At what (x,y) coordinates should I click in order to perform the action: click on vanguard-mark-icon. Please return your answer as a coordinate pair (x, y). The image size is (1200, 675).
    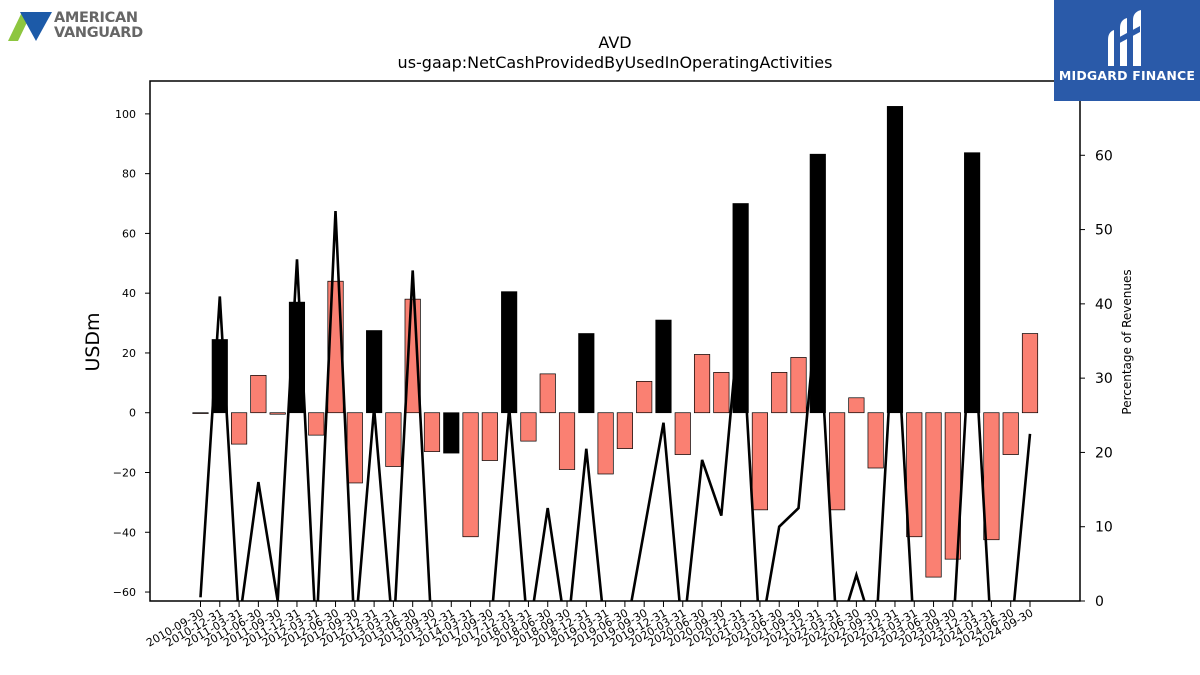
    Looking at the image, I should click on (30, 26).